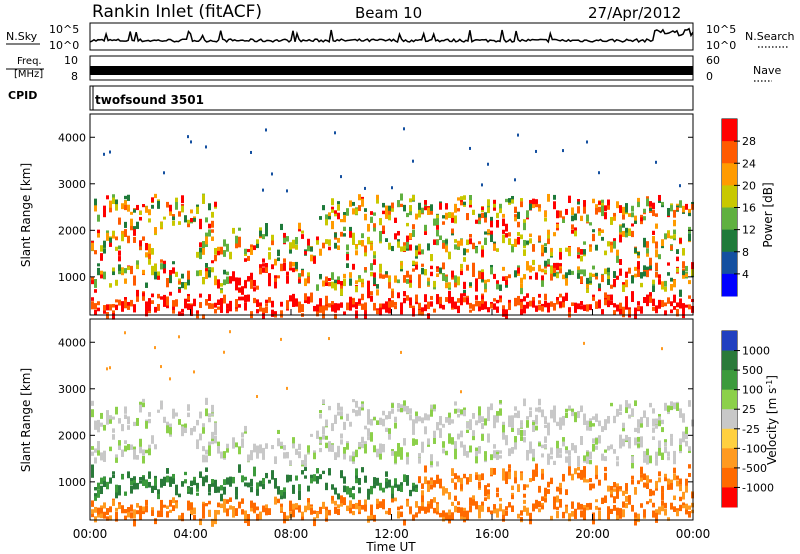 This screenshot has width=800, height=554. I want to click on freq-tick-bottom-left: 8, so click(74, 76).